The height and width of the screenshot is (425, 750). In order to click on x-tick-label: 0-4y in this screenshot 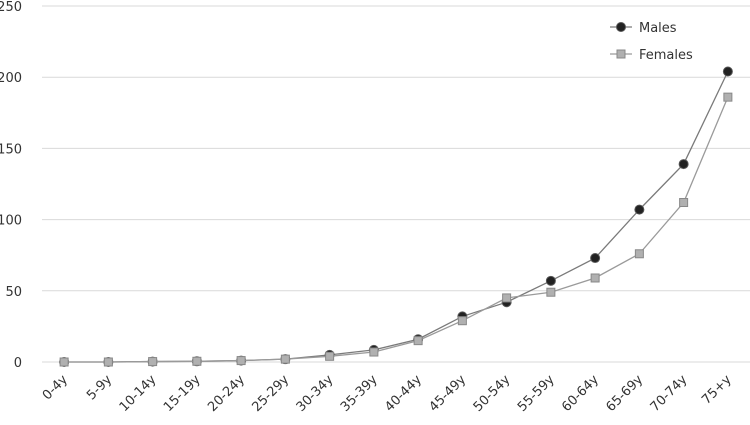, I will do `click(55, 387)`.